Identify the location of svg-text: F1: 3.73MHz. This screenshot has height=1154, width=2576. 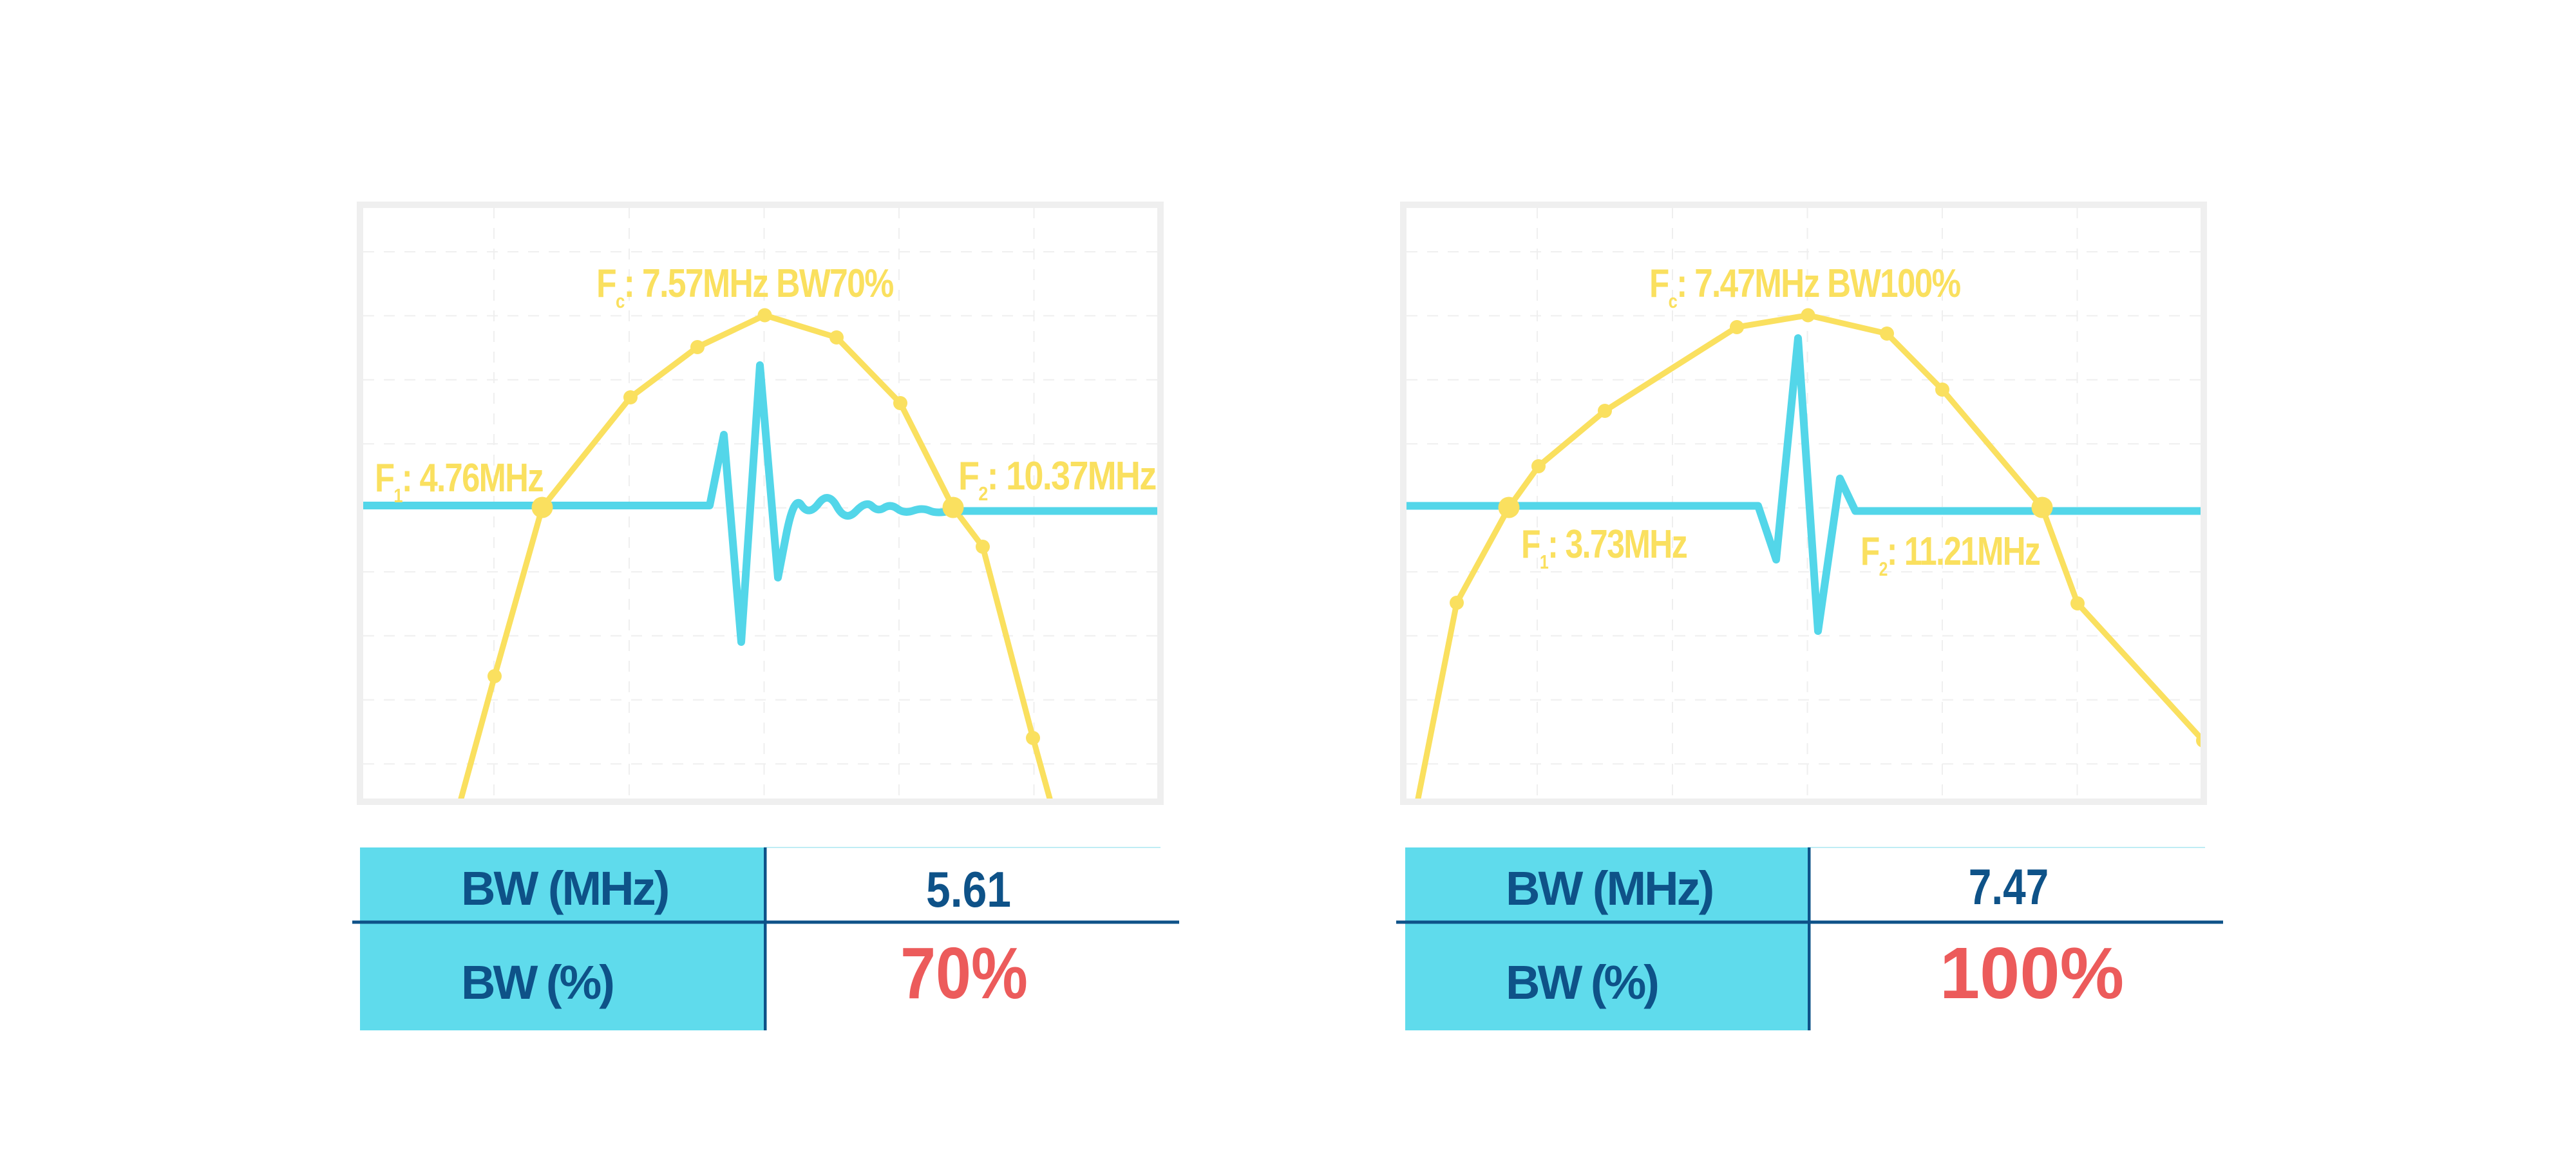
(1604, 547).